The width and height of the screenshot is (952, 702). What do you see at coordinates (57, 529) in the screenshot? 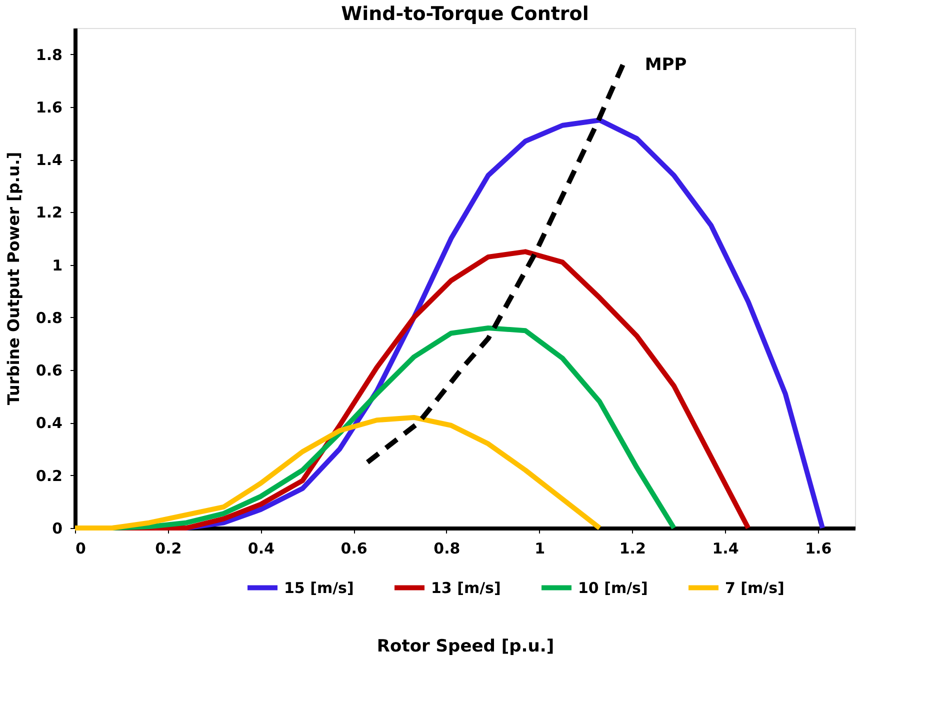
I see `y-tick-label: 0` at bounding box center [57, 529].